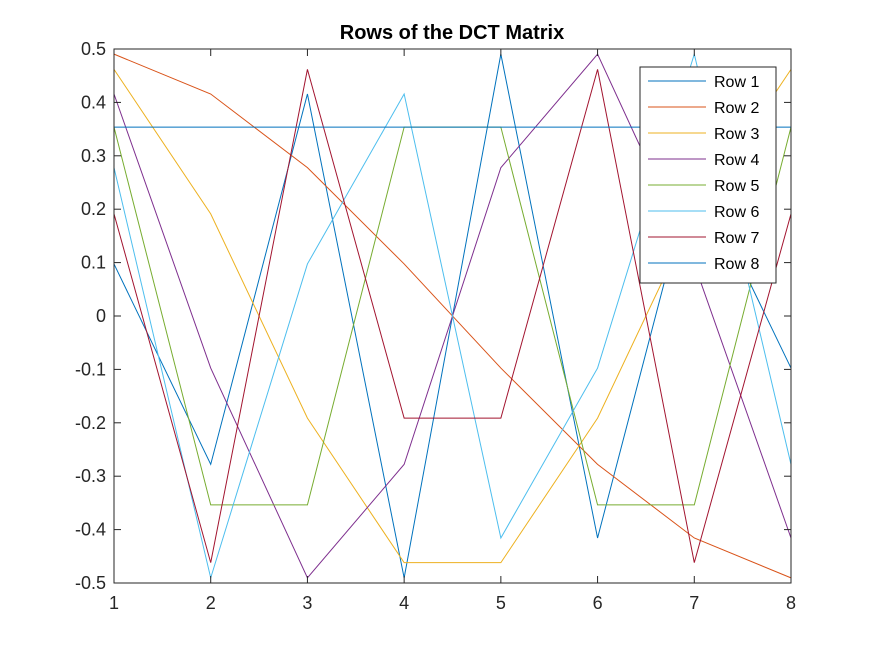 This screenshot has width=875, height=661. I want to click on x-tick-label: 1, so click(114, 603).